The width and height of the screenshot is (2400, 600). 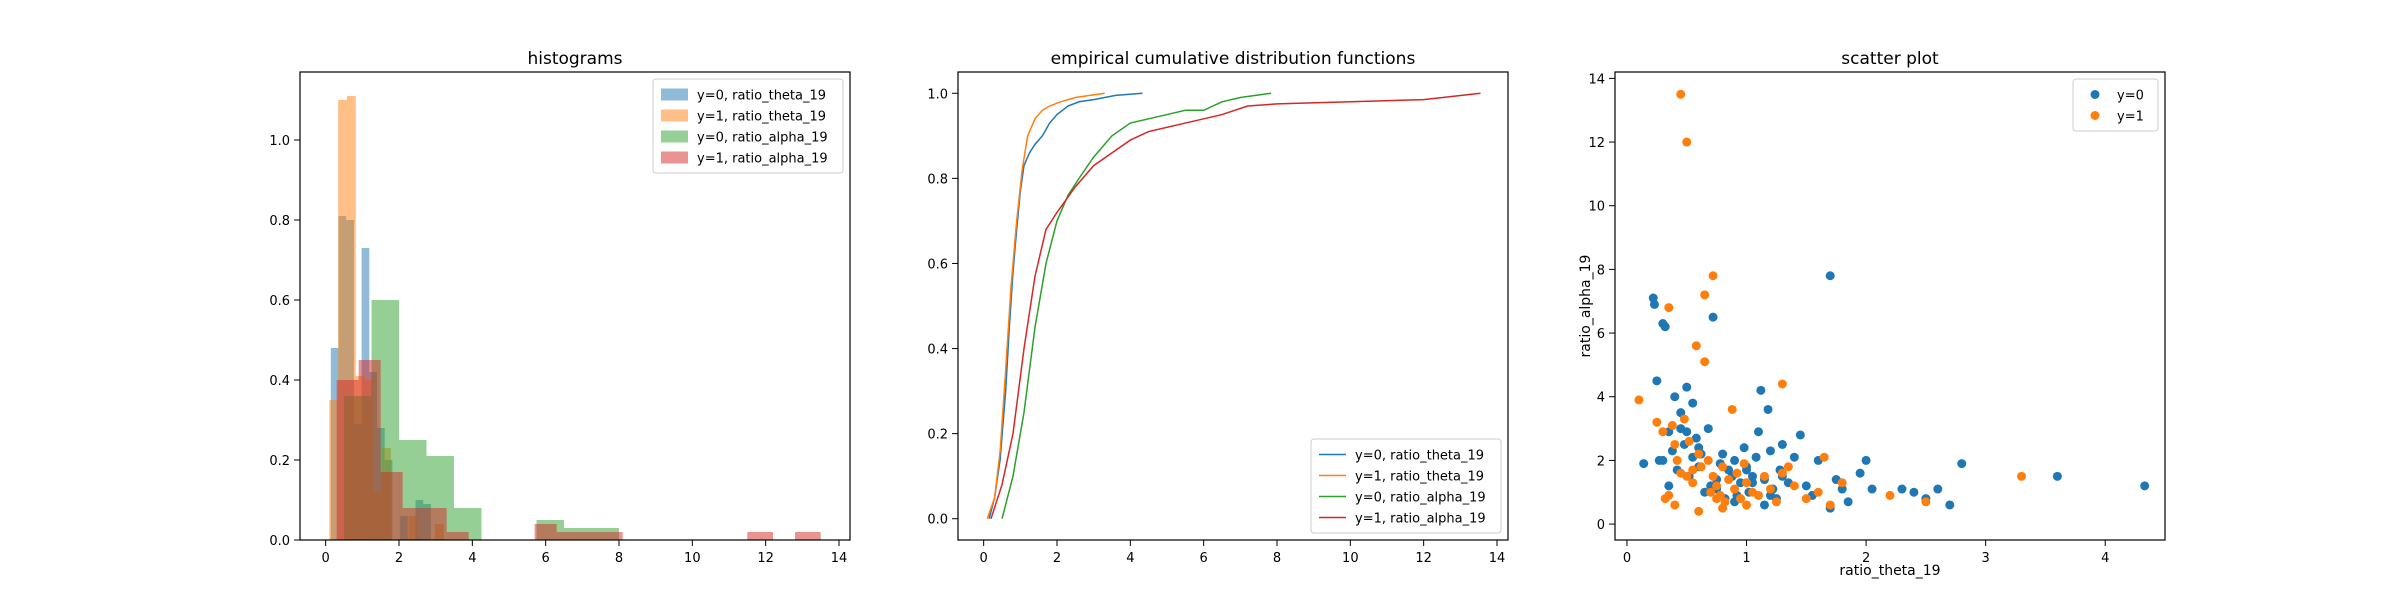 I want to click on chart-title: histograms, so click(x=574, y=59).